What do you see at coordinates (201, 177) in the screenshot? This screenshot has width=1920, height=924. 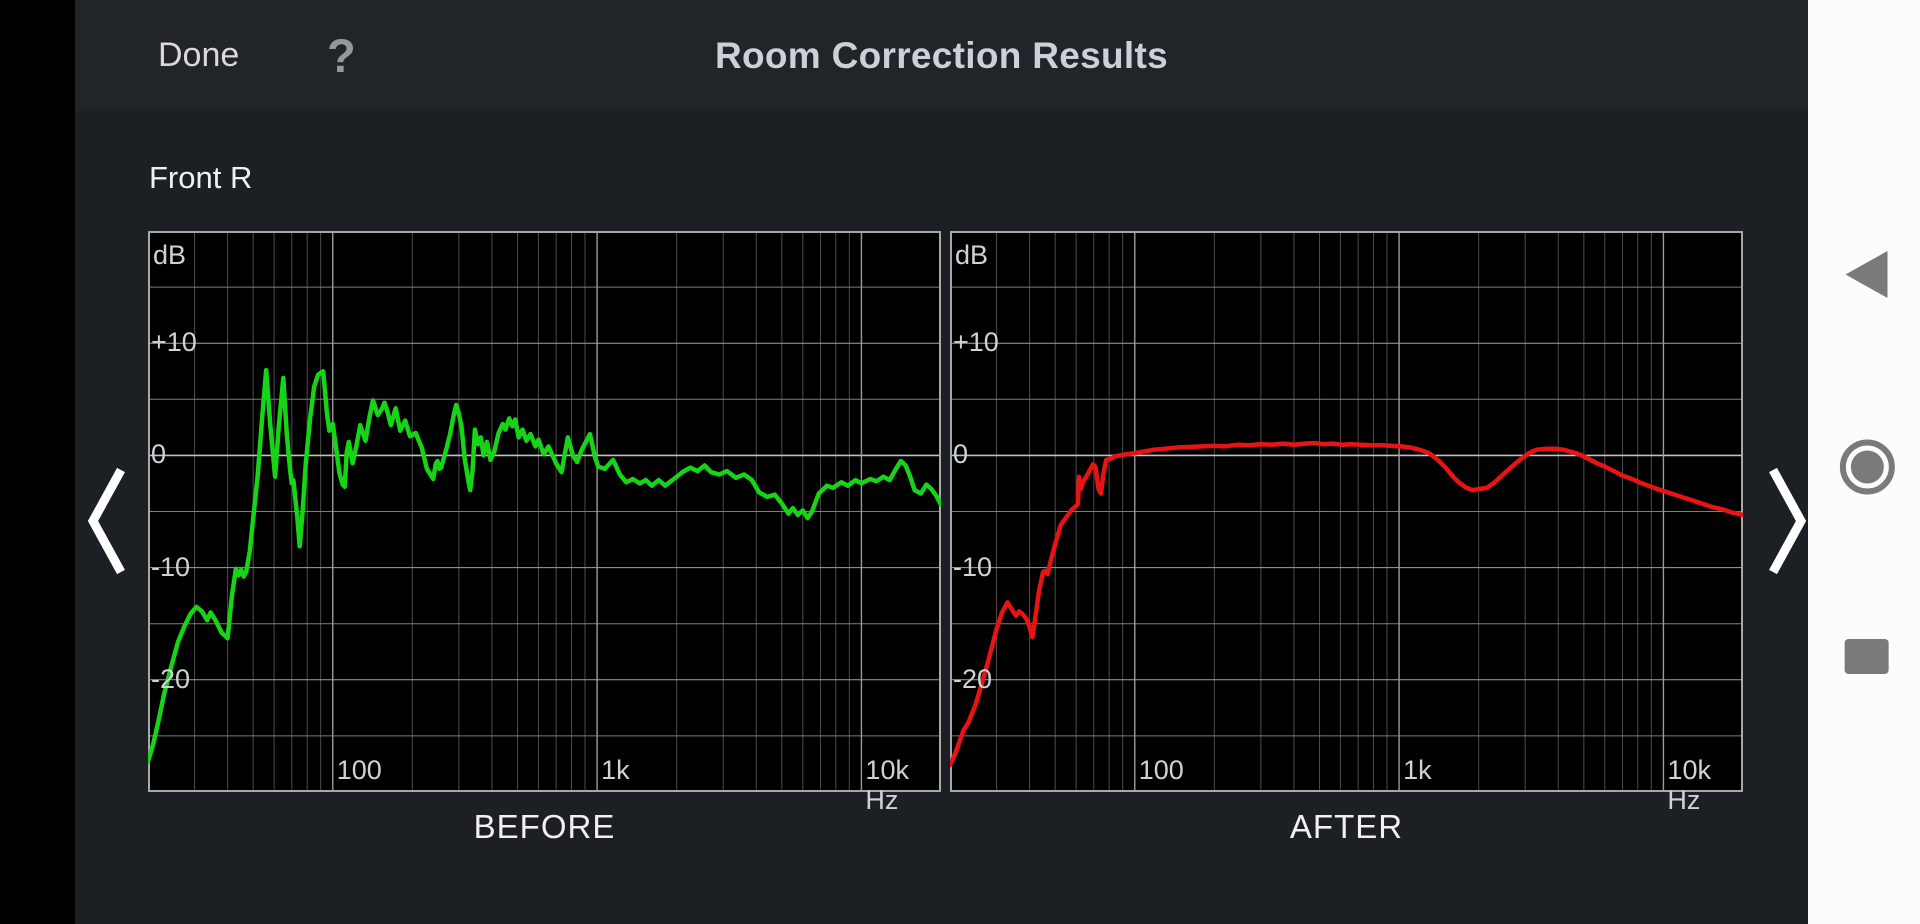 I see `channel-label: Front R` at bounding box center [201, 177].